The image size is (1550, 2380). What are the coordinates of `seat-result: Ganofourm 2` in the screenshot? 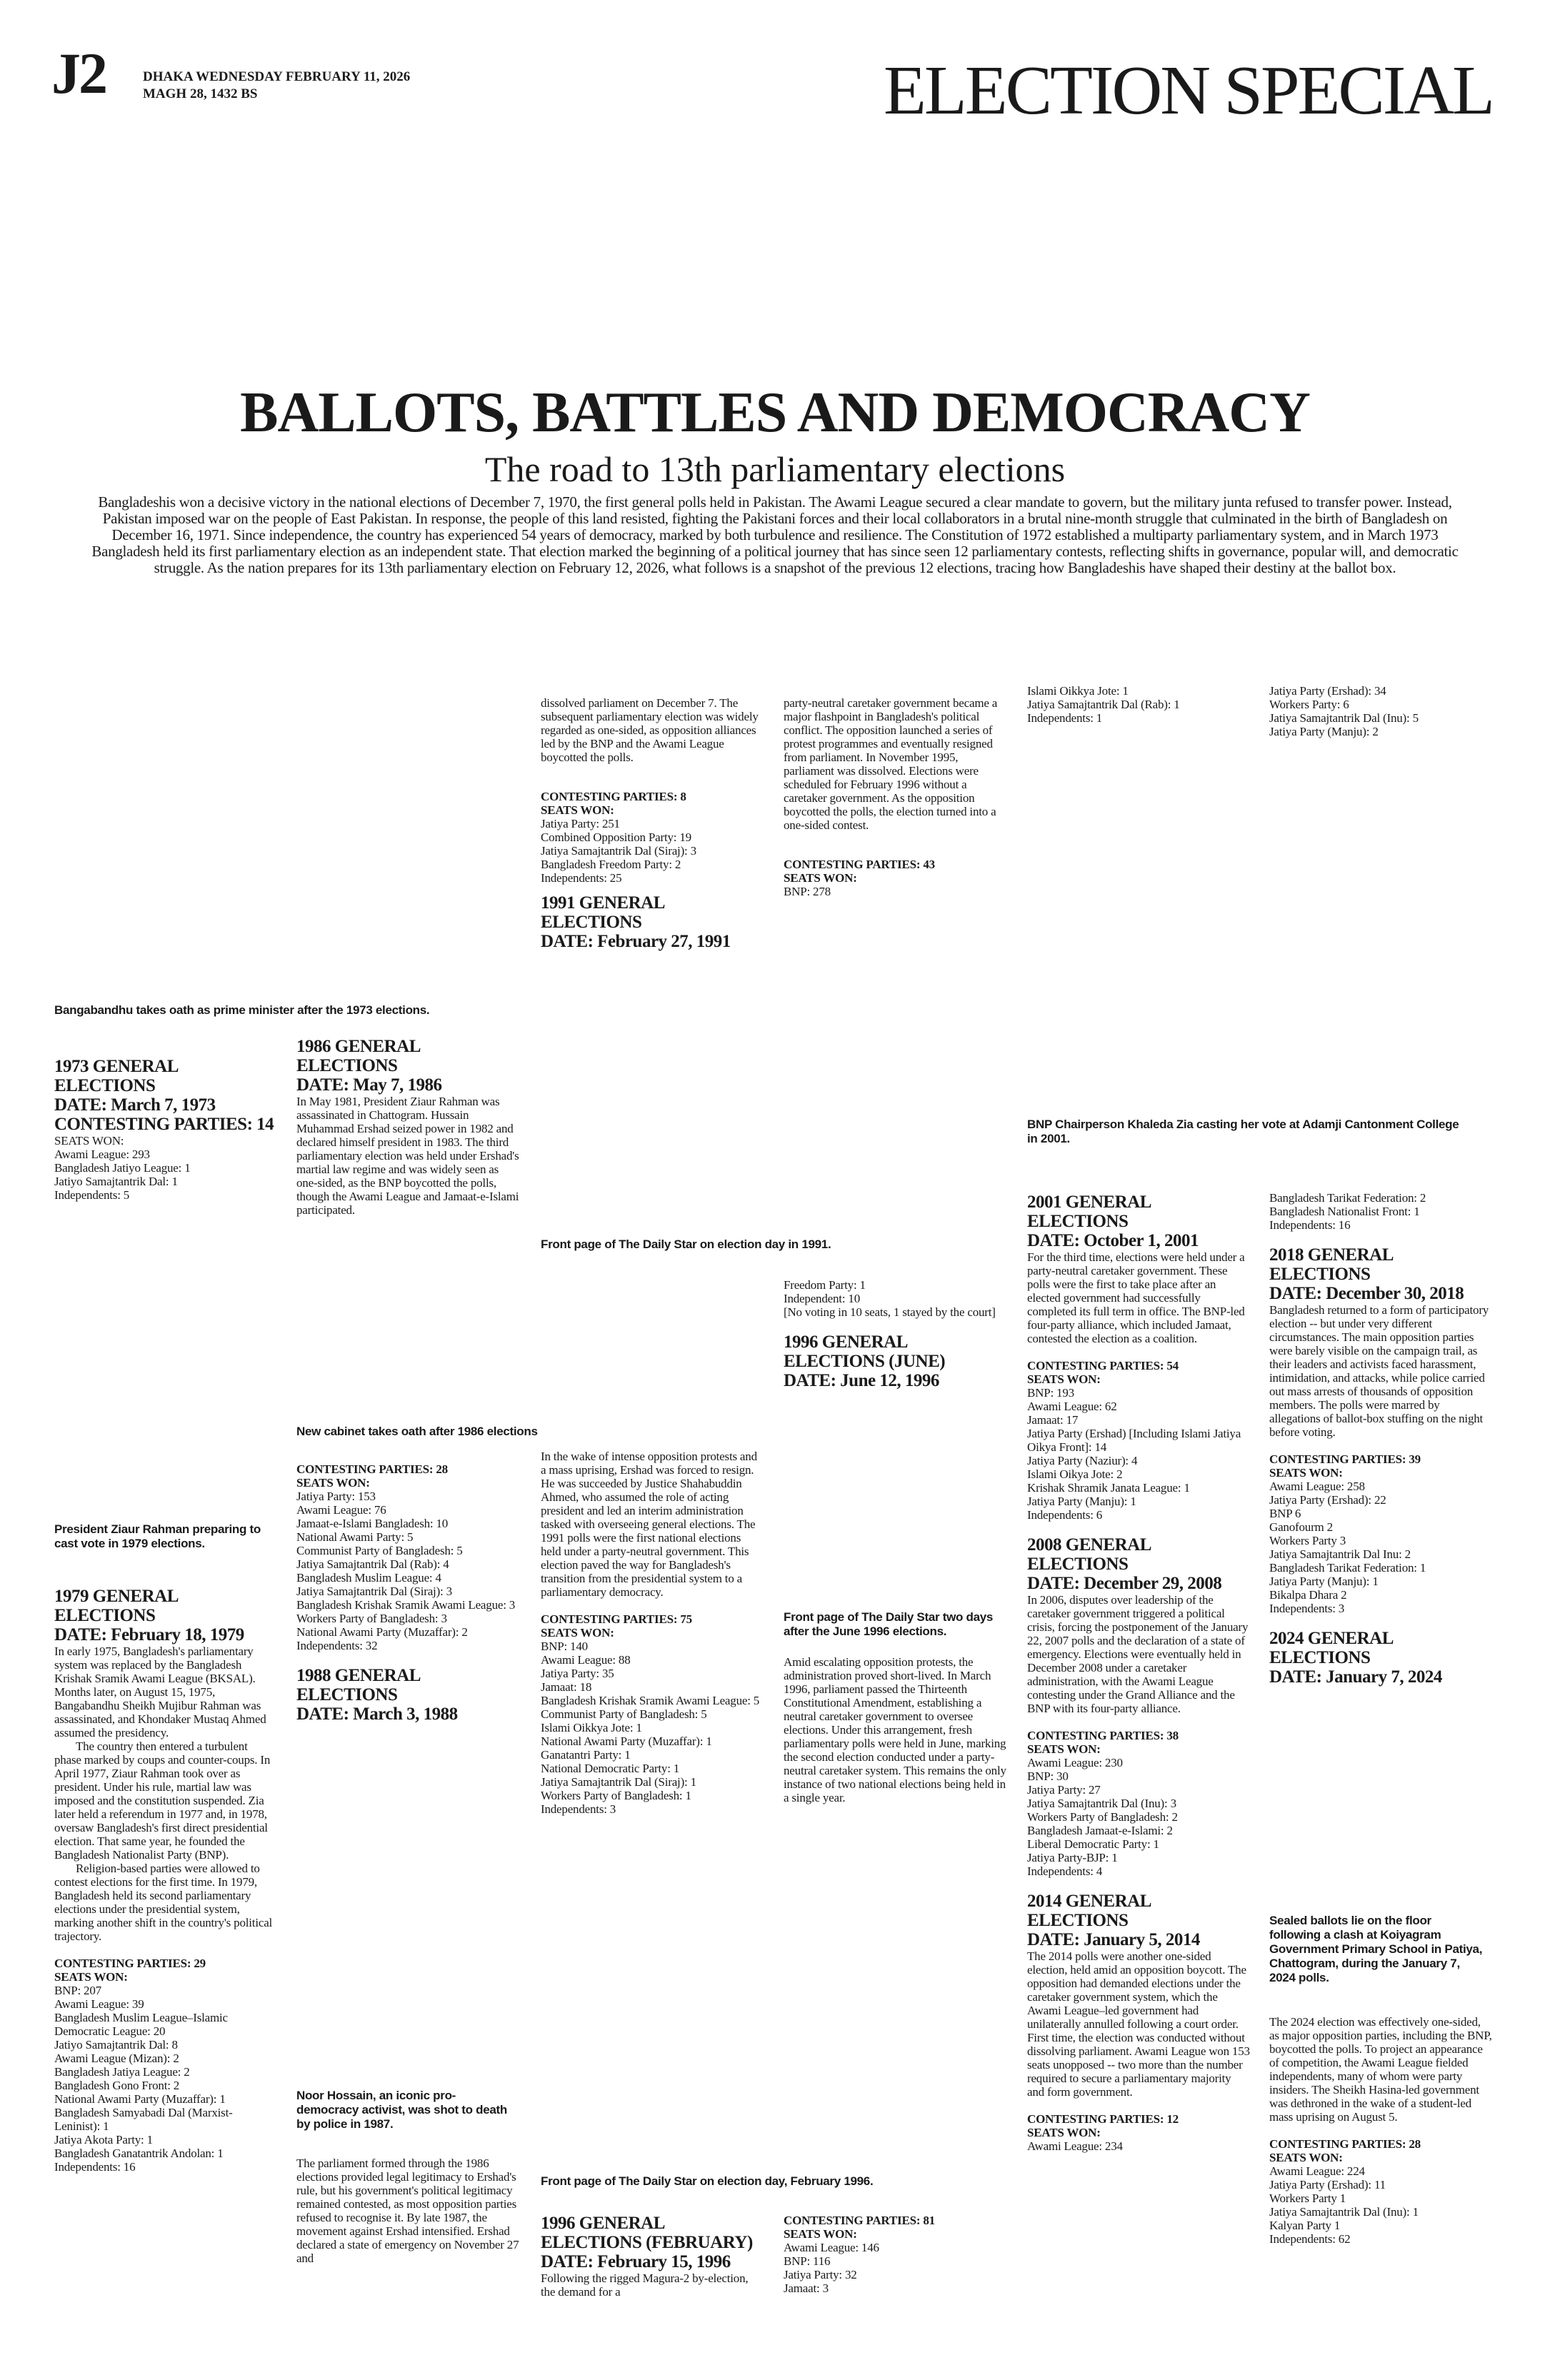 It's located at (1301, 1527).